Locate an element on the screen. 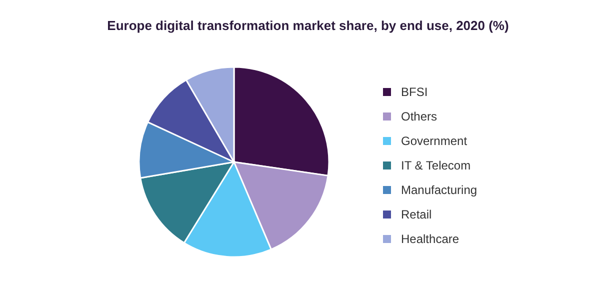  legend-label: Government is located at coordinates (434, 141).